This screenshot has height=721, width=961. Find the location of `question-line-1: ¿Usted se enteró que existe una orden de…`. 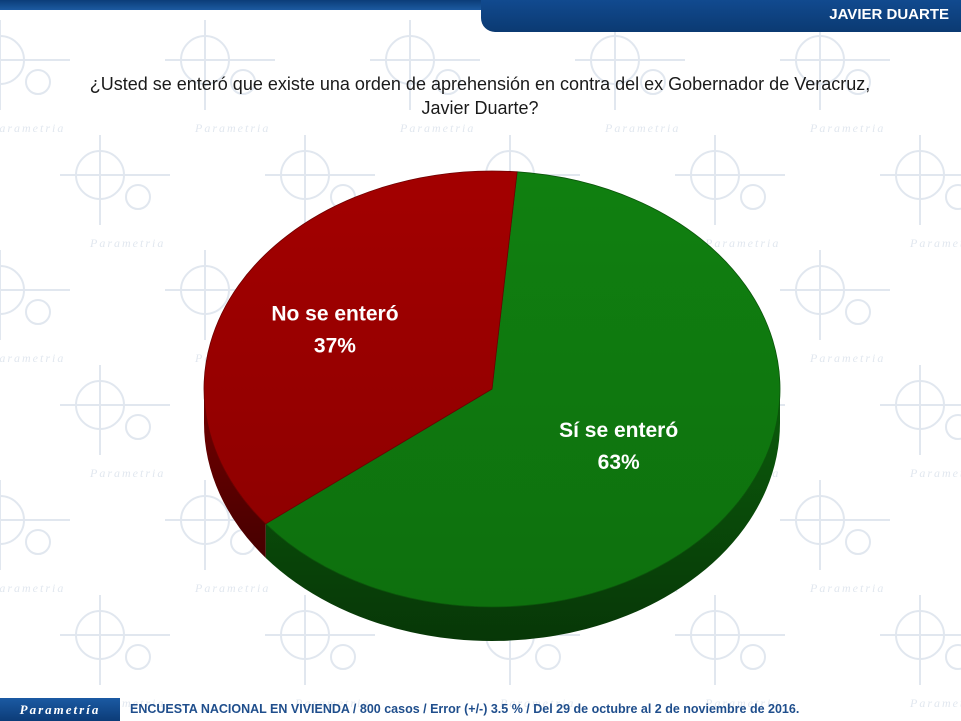

question-line-1: ¿Usted se enteró que existe una orden de… is located at coordinates (480, 84).